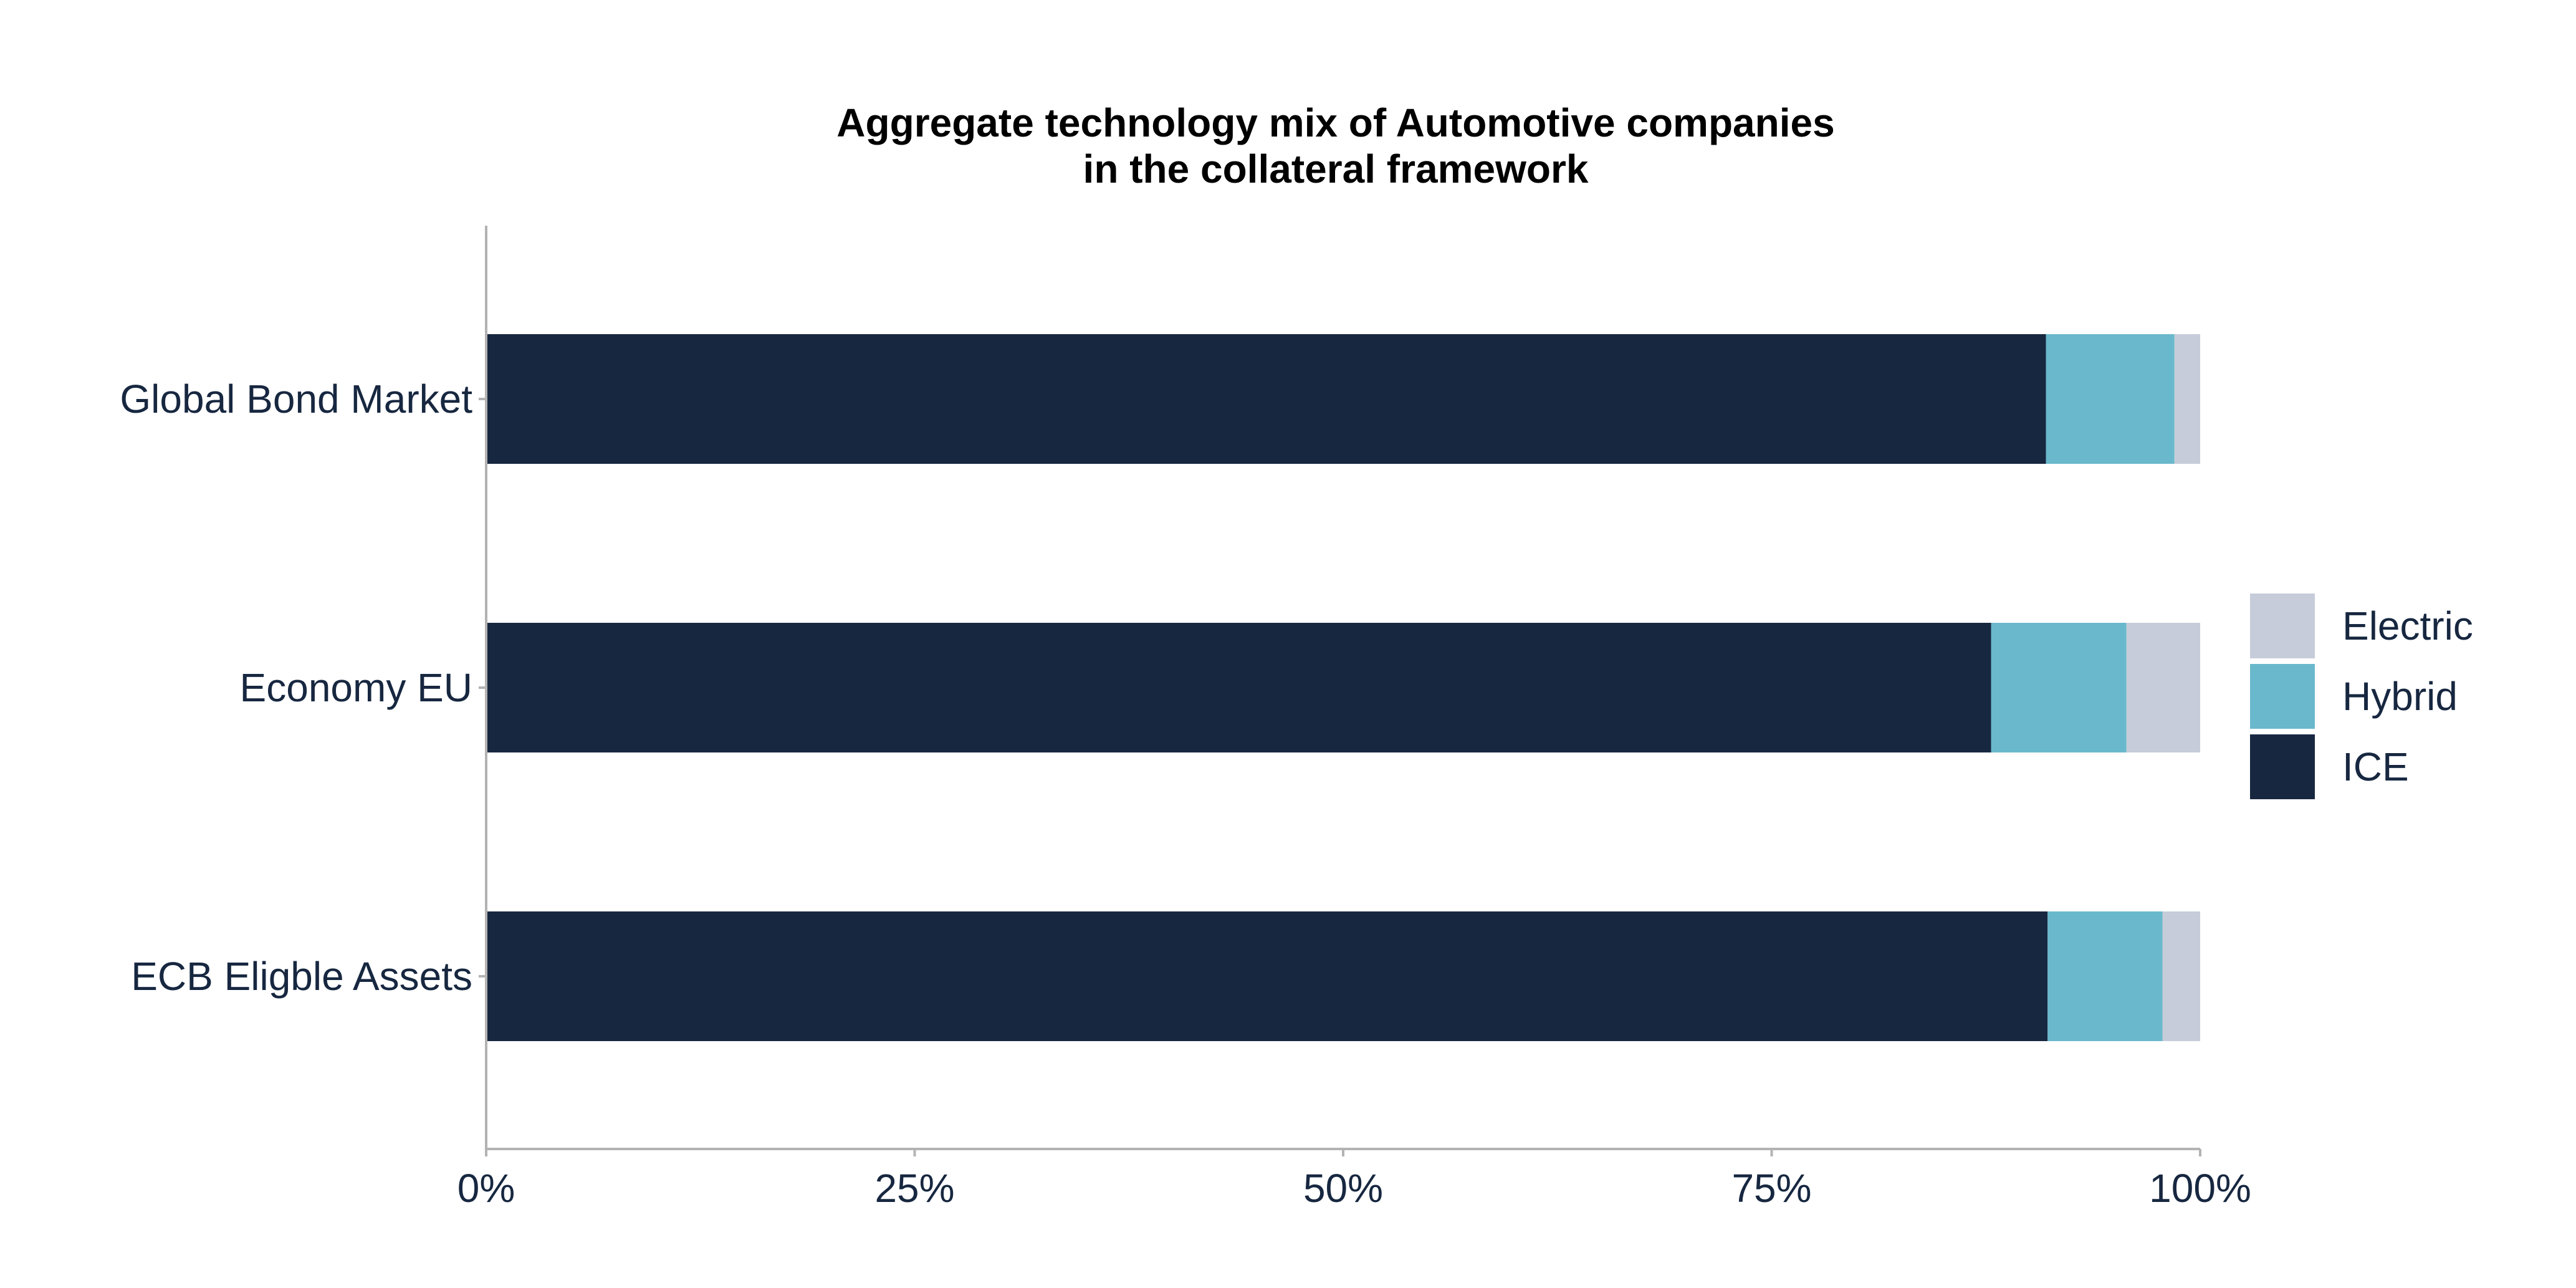  I want to click on category-label-2: ECB Eligble Assets, so click(302, 976).